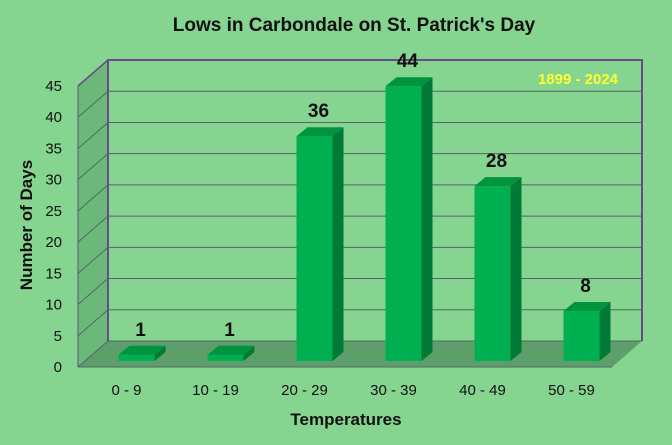  What do you see at coordinates (578, 79) in the screenshot?
I see `year-range-annotation: 1899 - 2024` at bounding box center [578, 79].